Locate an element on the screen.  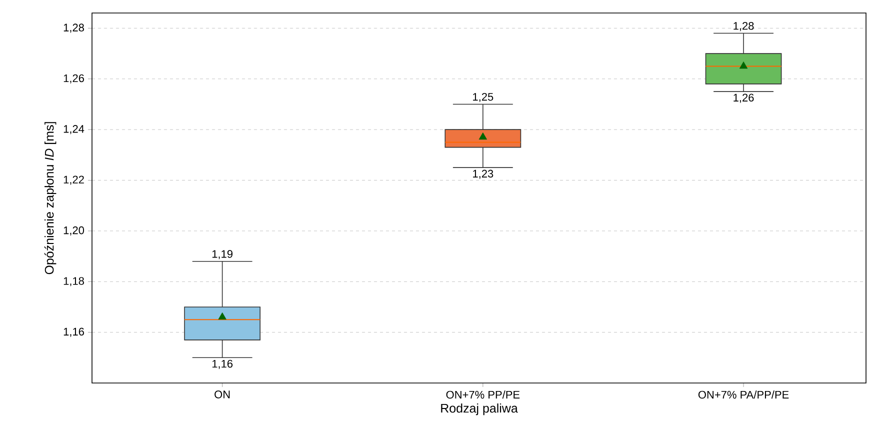
y-tick-label: 1,22 is located at coordinates (74, 180).